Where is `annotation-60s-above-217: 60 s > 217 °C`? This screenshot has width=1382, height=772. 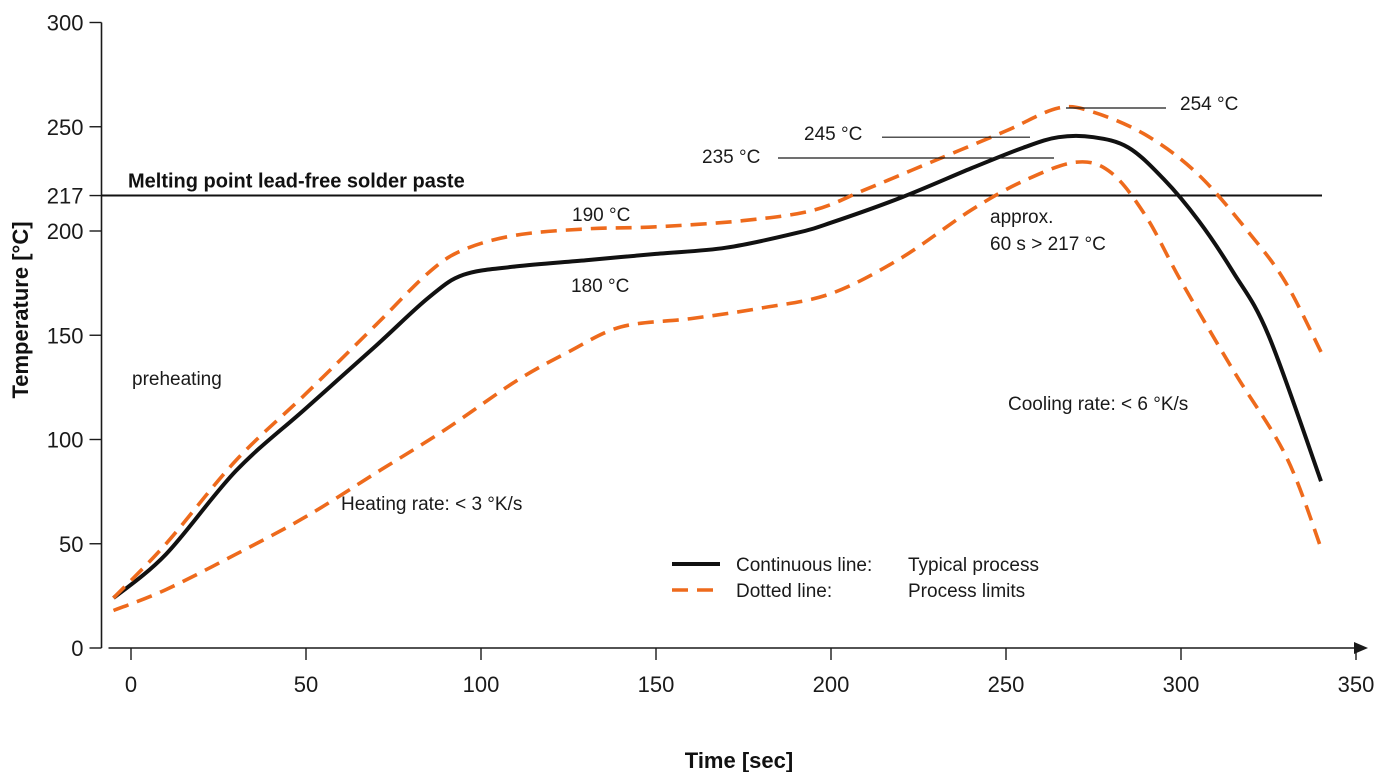
annotation-60s-above-217: 60 s > 217 °C is located at coordinates (1048, 244).